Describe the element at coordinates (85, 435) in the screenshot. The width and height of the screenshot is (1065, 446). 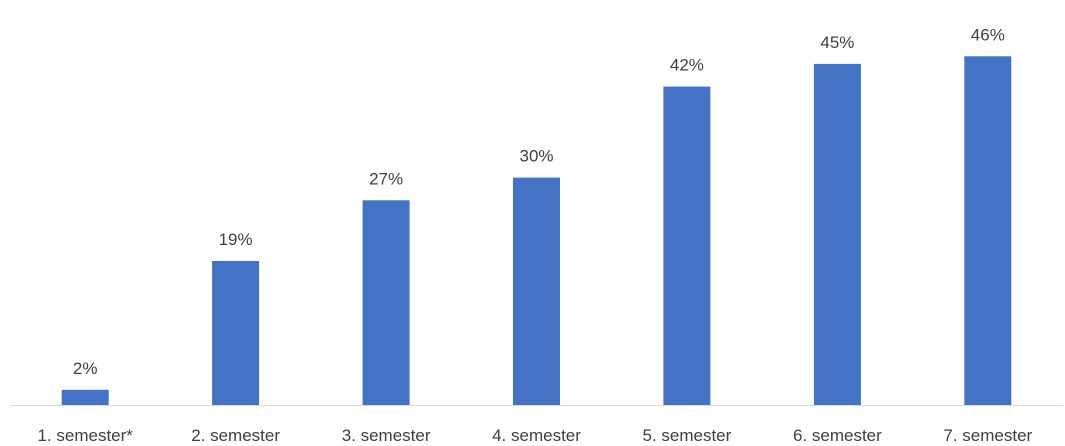
I see `x-tick-label-1: 1. semester*` at that location.